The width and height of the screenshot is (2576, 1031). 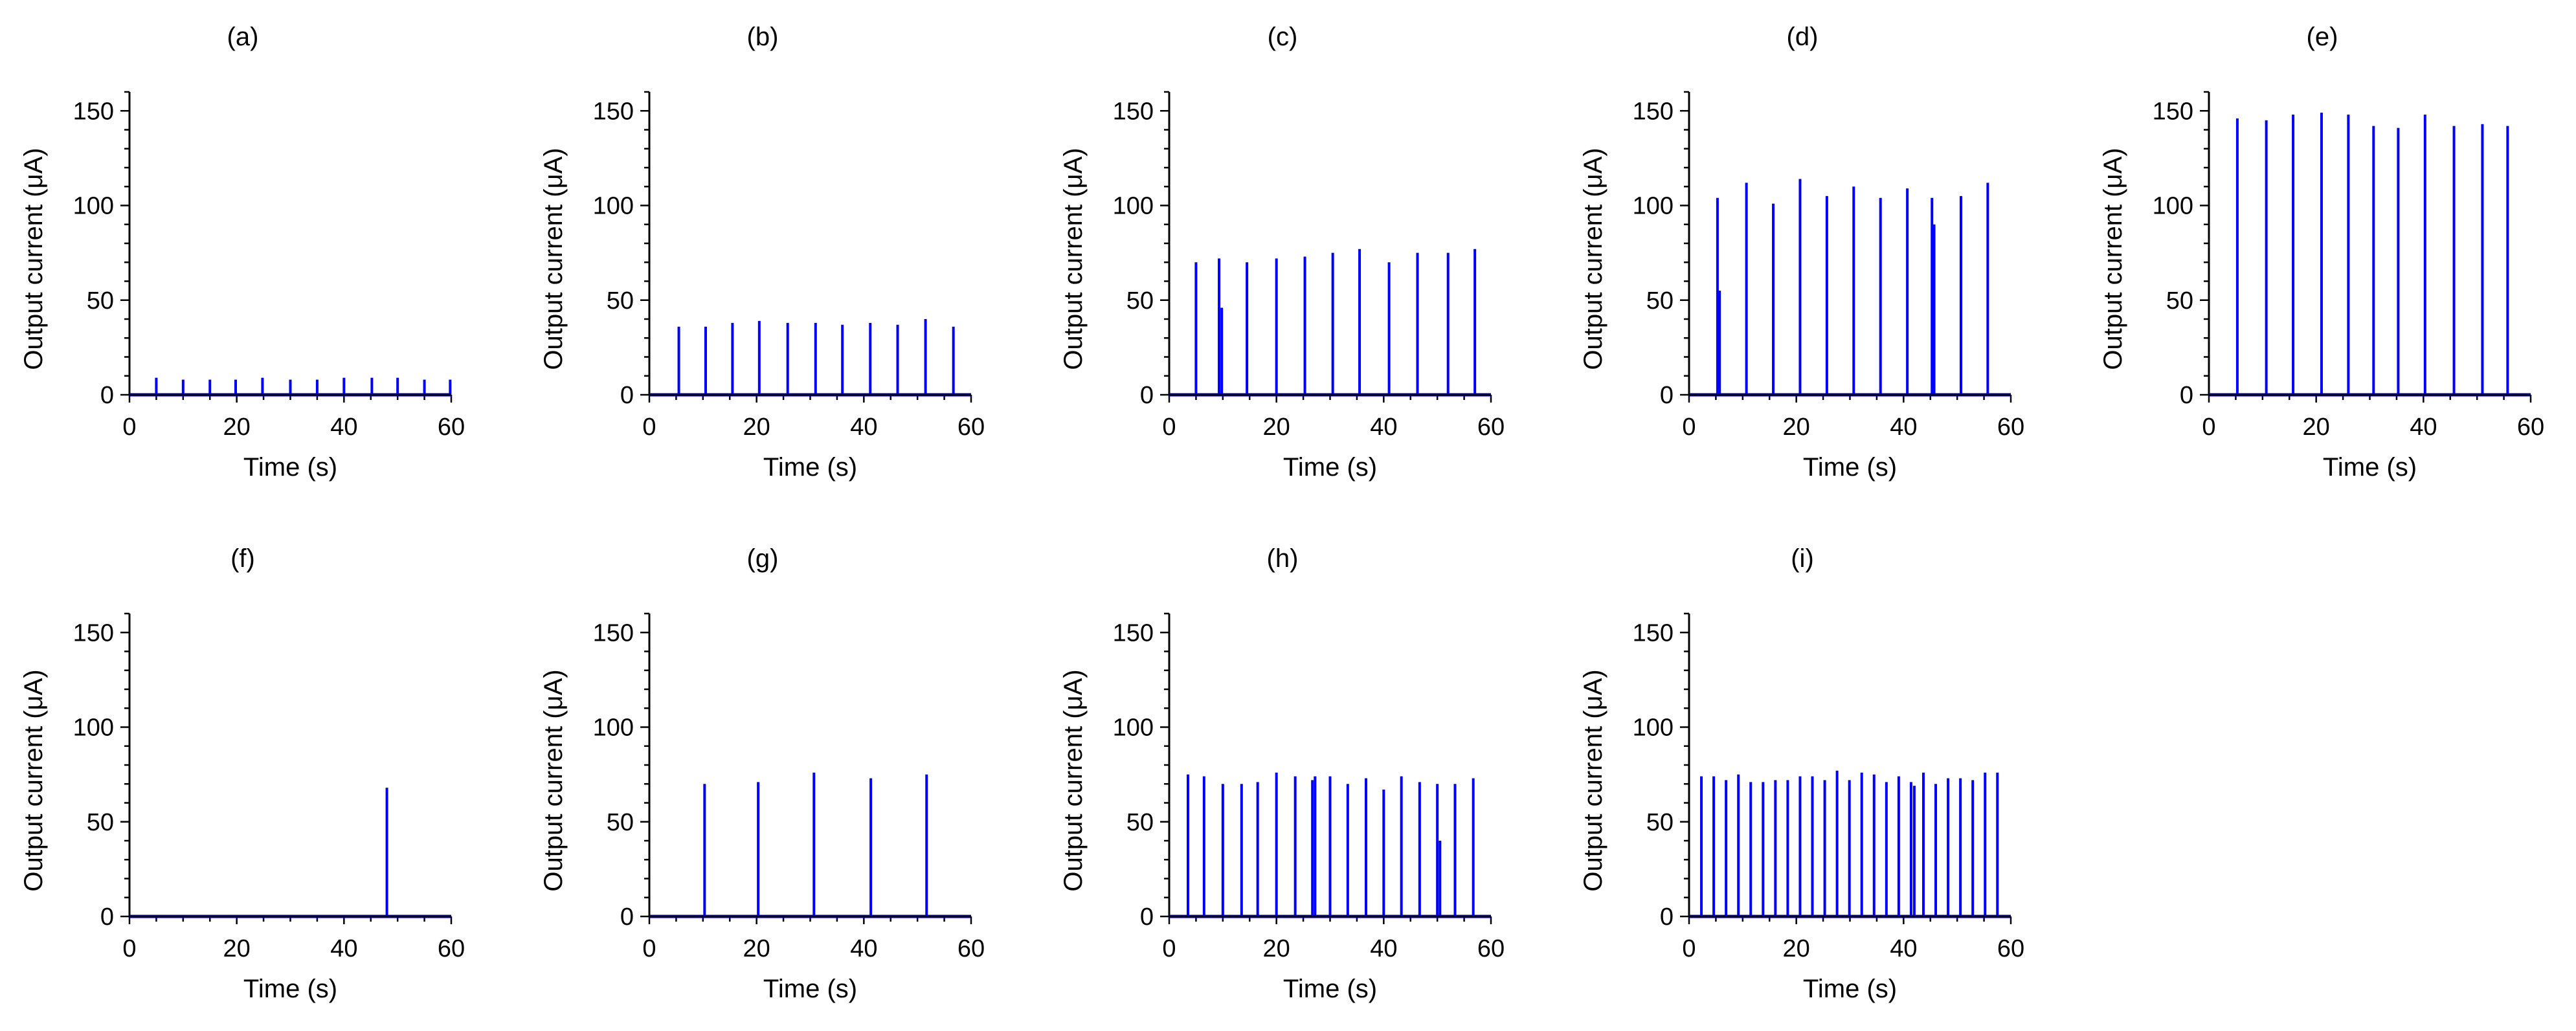 I want to click on panel-label: (d), so click(x=1803, y=37).